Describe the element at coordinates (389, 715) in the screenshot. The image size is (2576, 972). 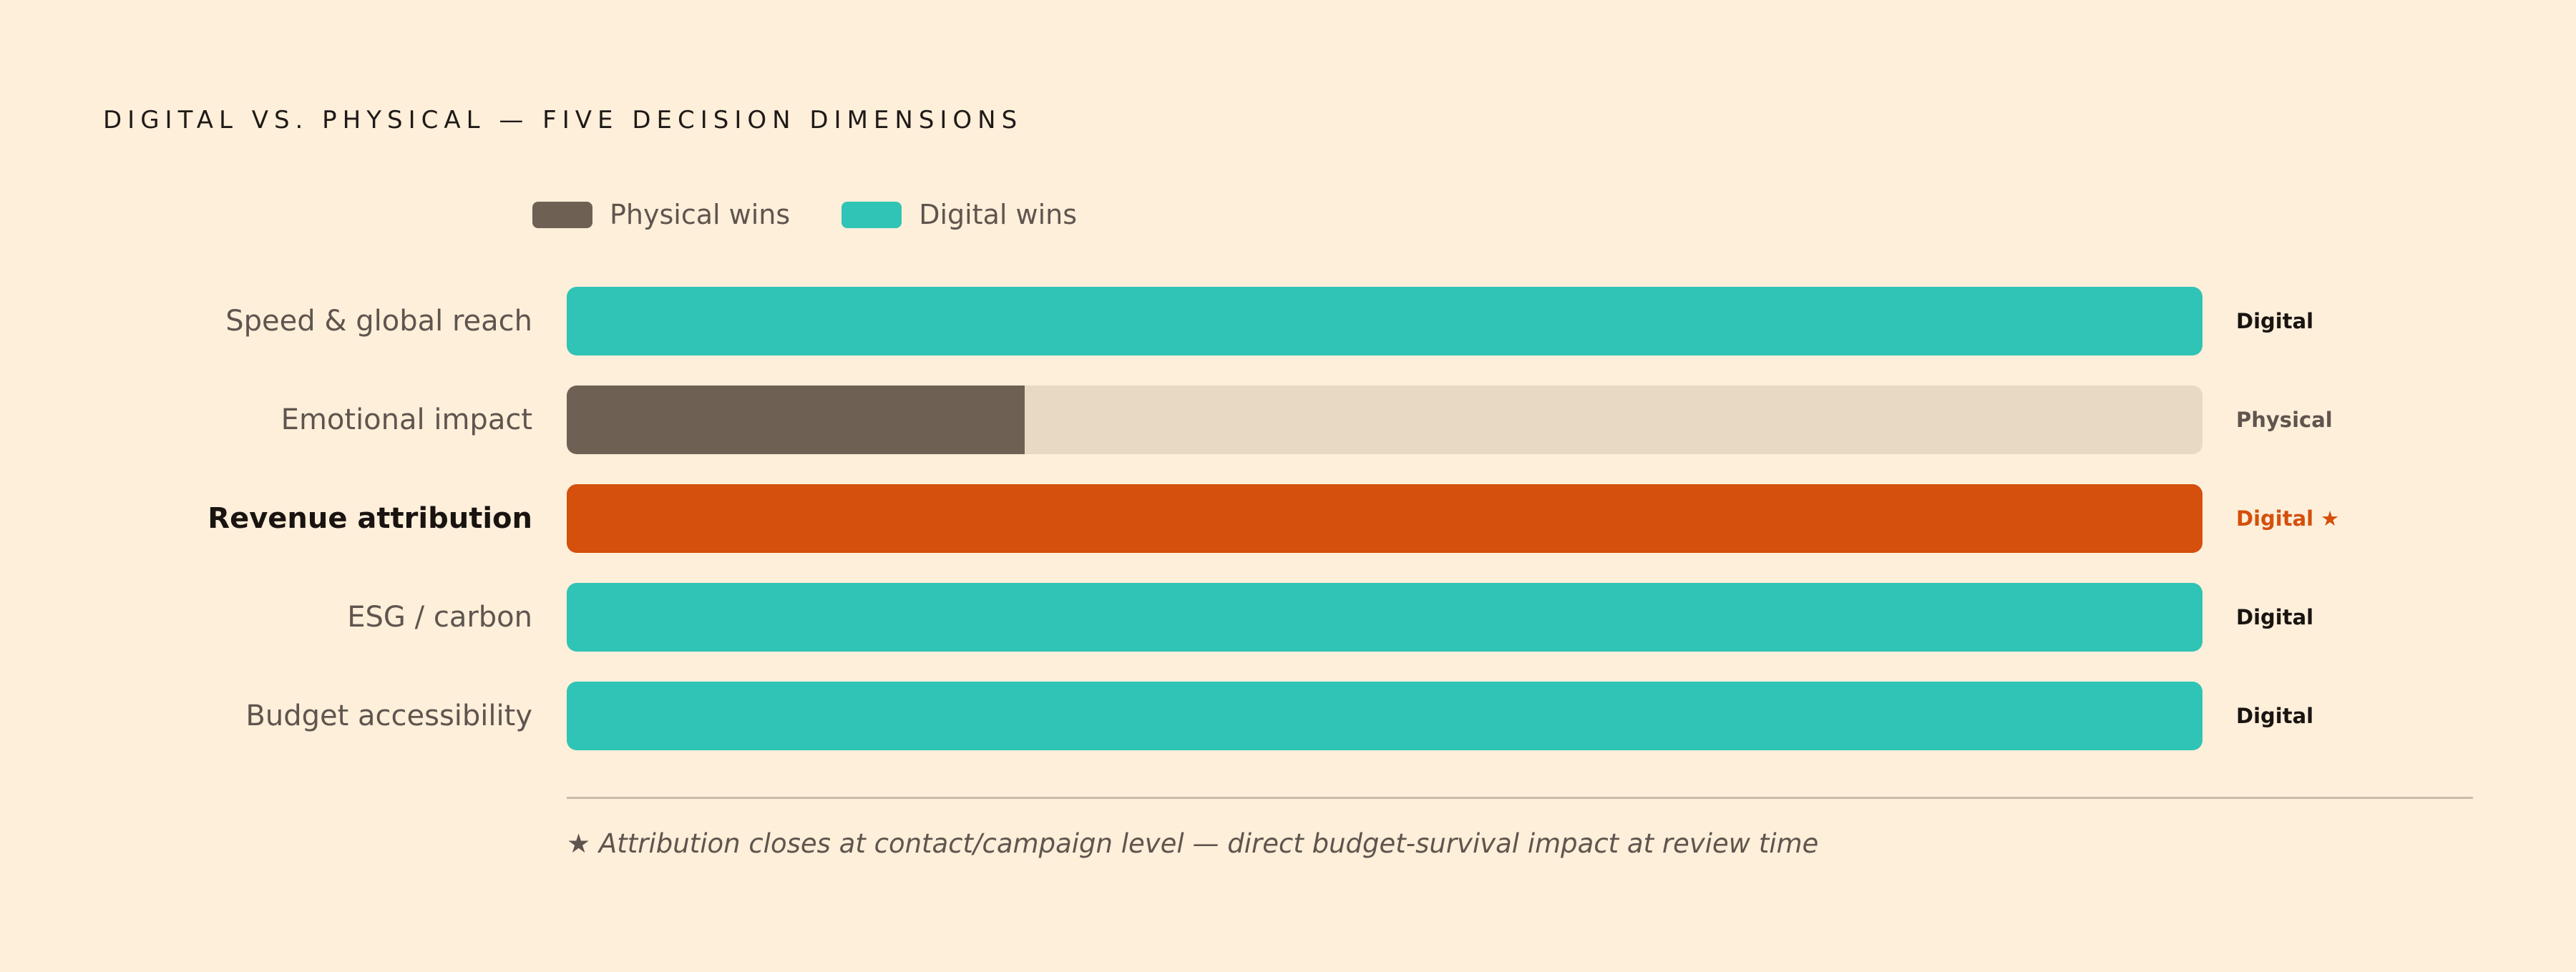
I see `category-label: Budget accessibility` at that location.